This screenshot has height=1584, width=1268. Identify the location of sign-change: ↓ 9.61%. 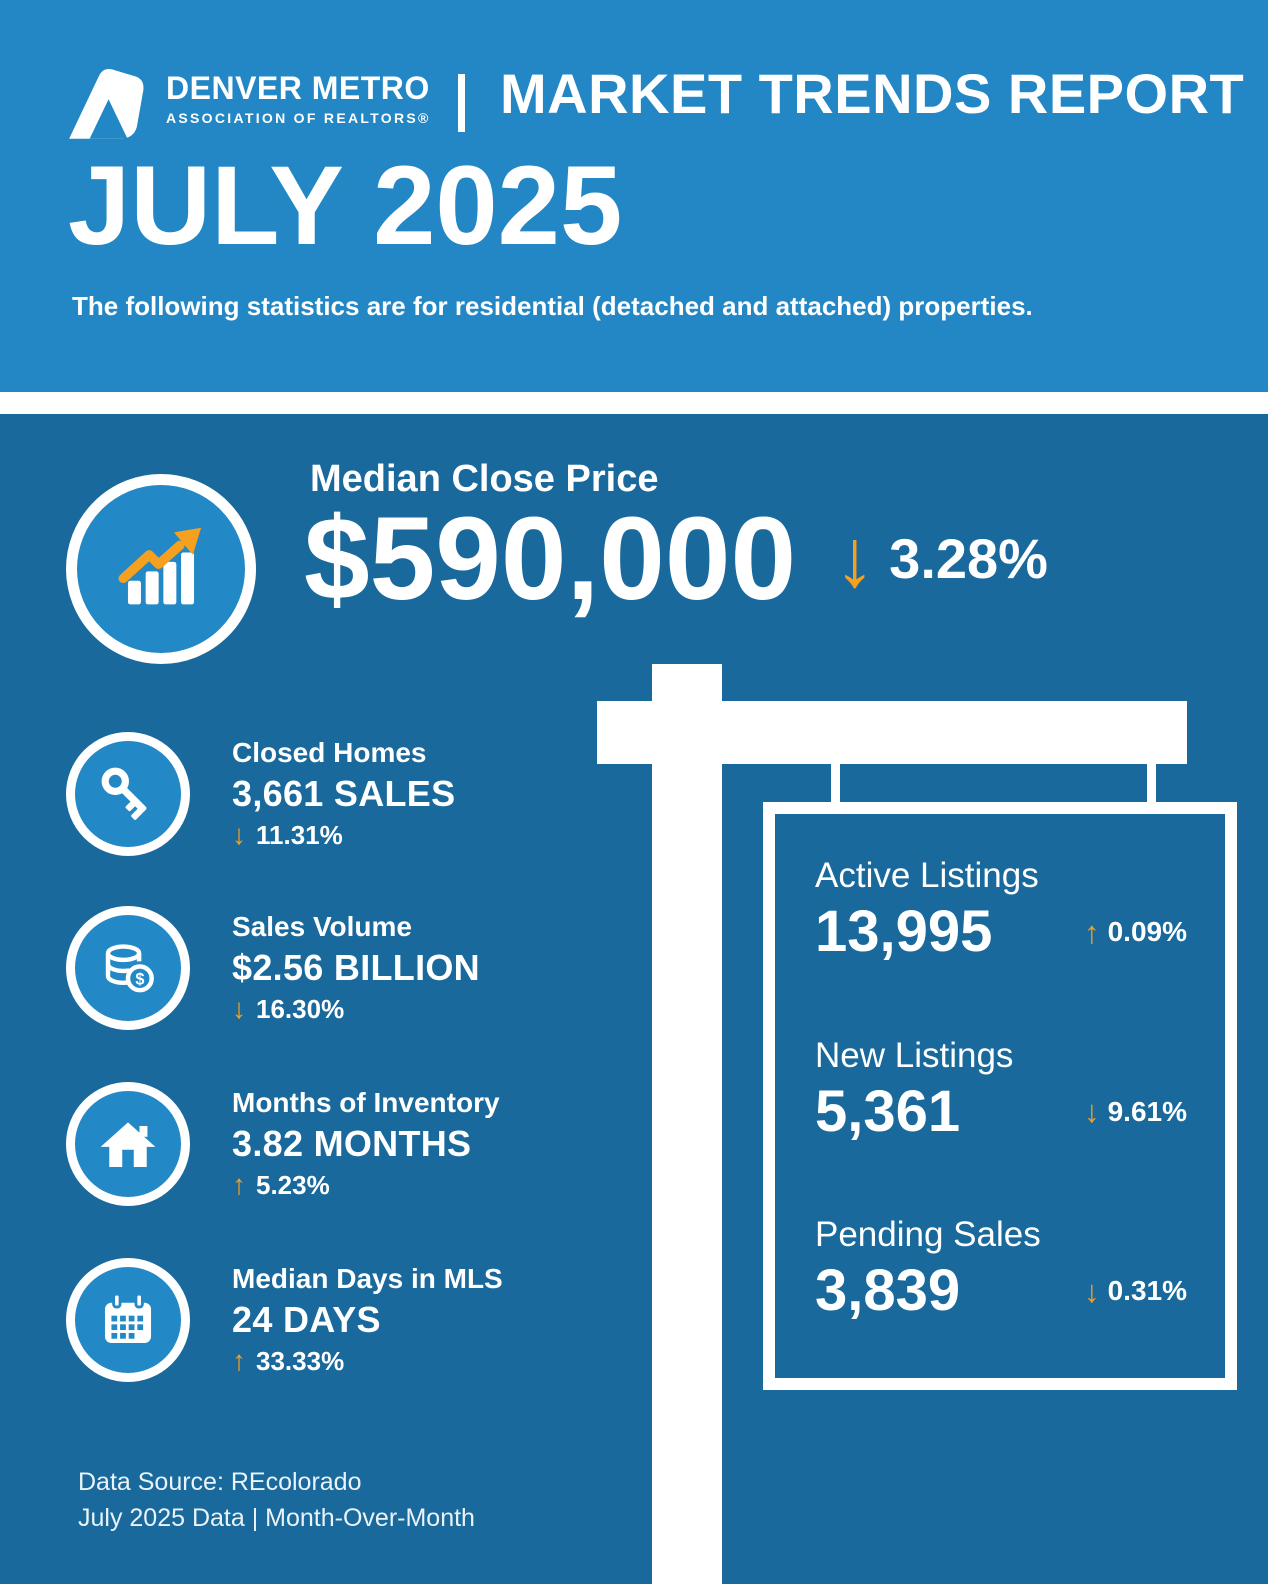
(1135, 1111).